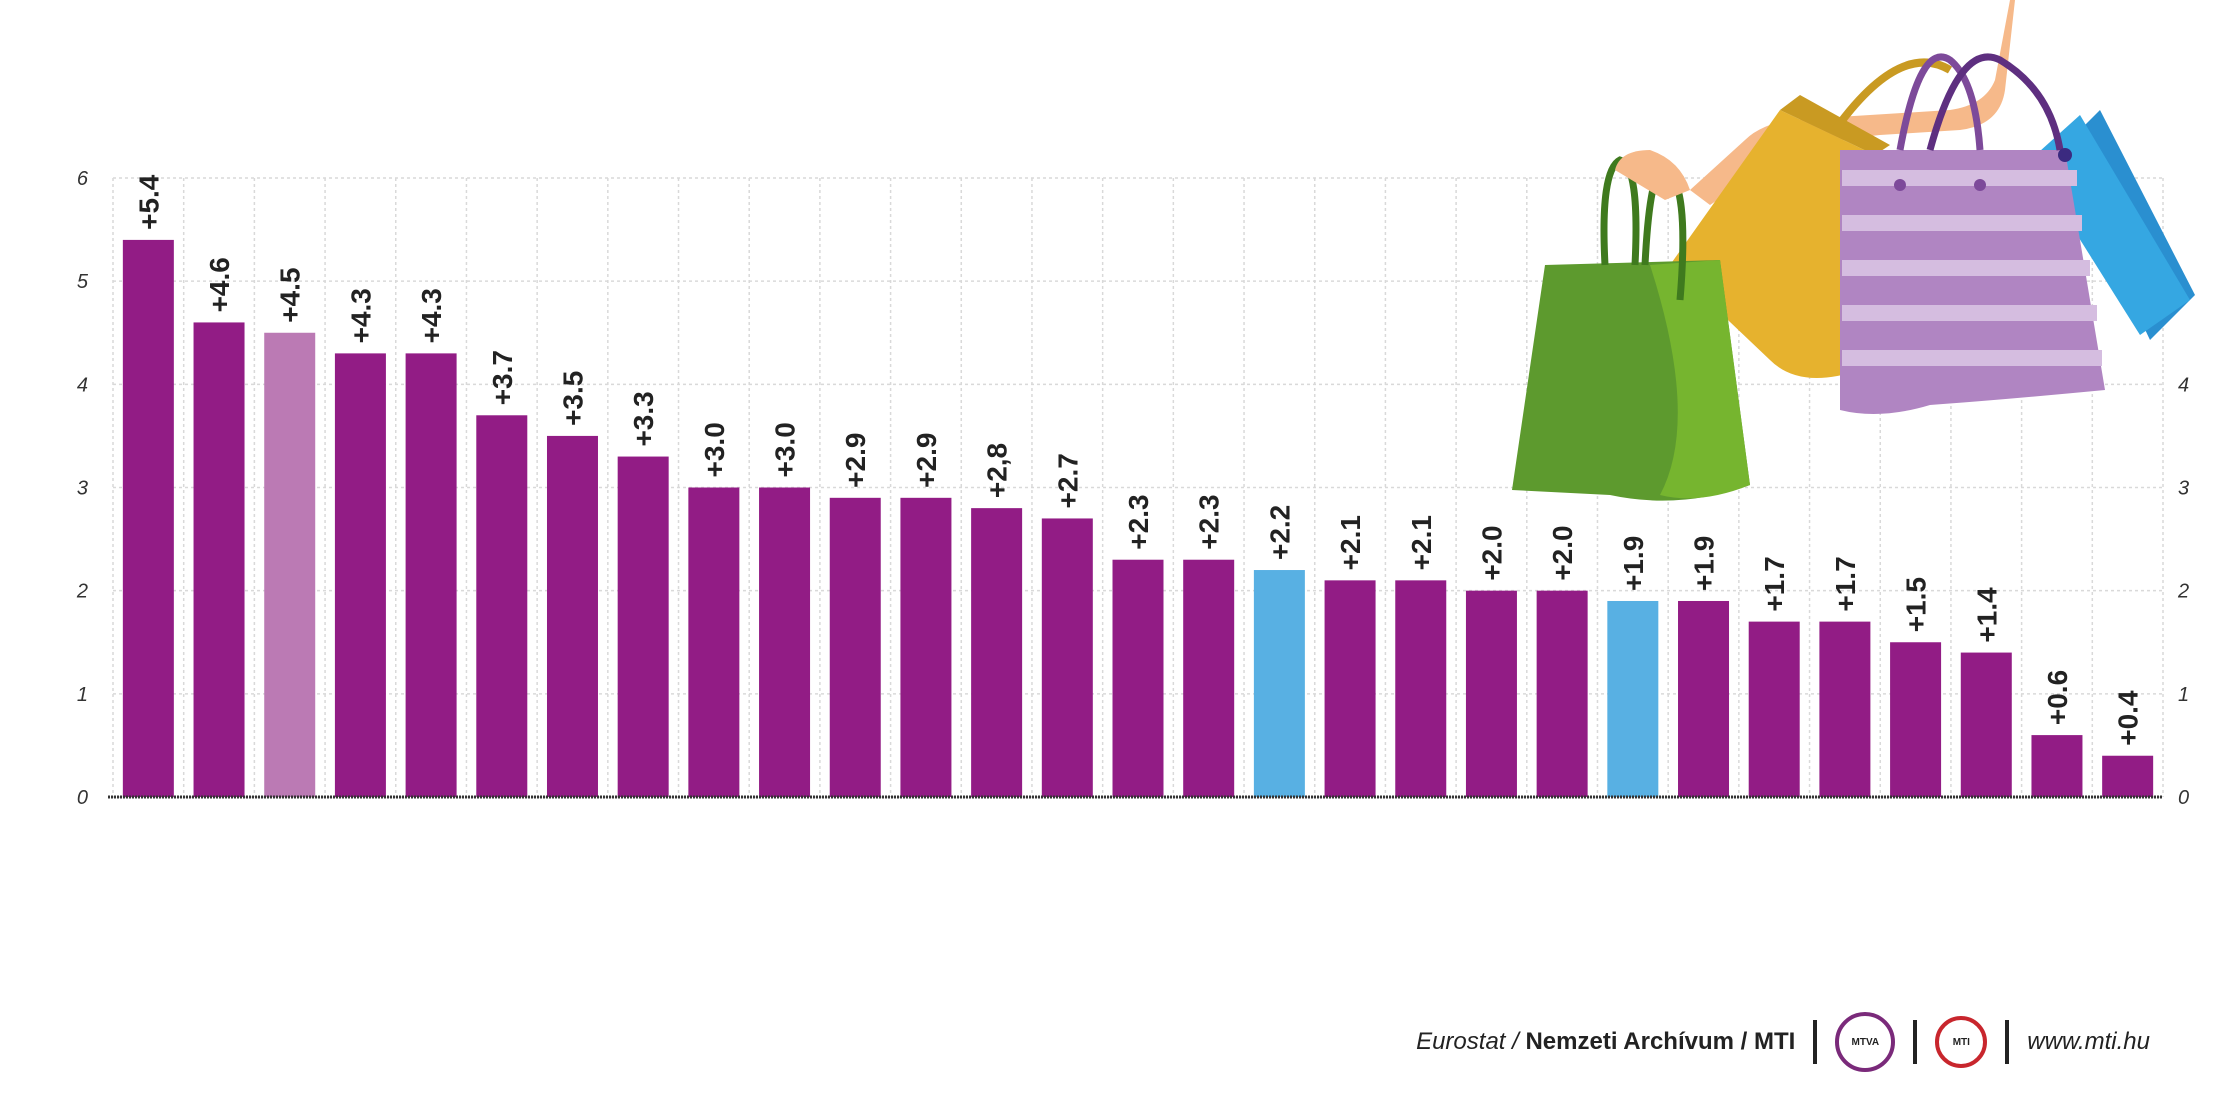 Image resolution: width=2230 pixels, height=1110 pixels. I want to click on data-label: +0.6, so click(2057, 697).